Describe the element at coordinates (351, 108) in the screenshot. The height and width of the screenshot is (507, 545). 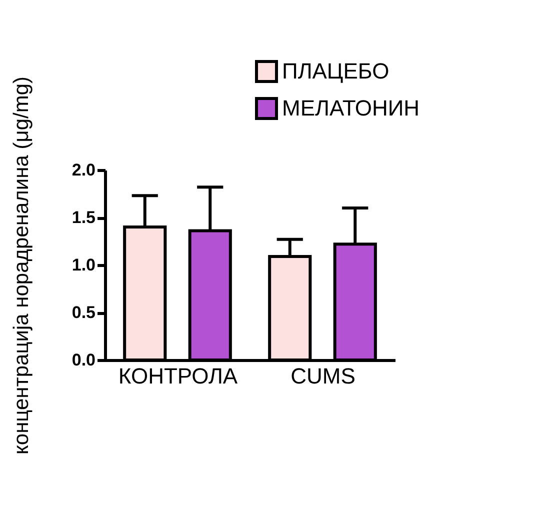
I see `legend-label: МЕЛАТОНИН` at that location.